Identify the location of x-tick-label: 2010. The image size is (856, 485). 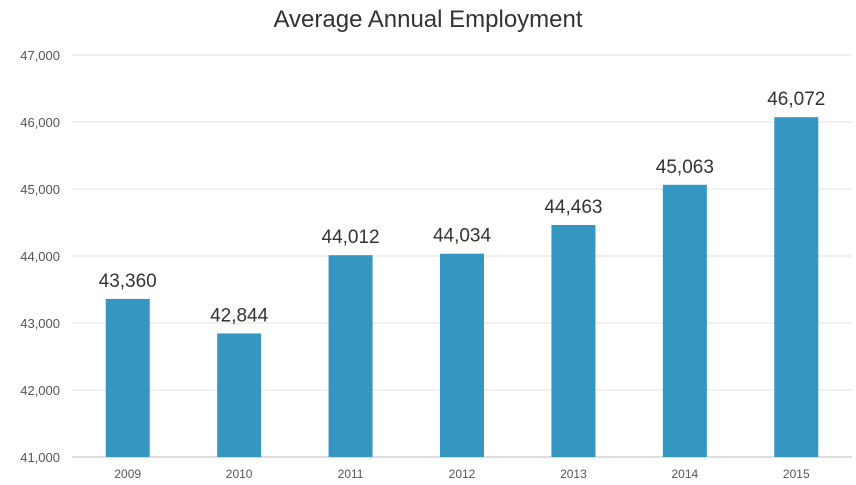
(239, 474).